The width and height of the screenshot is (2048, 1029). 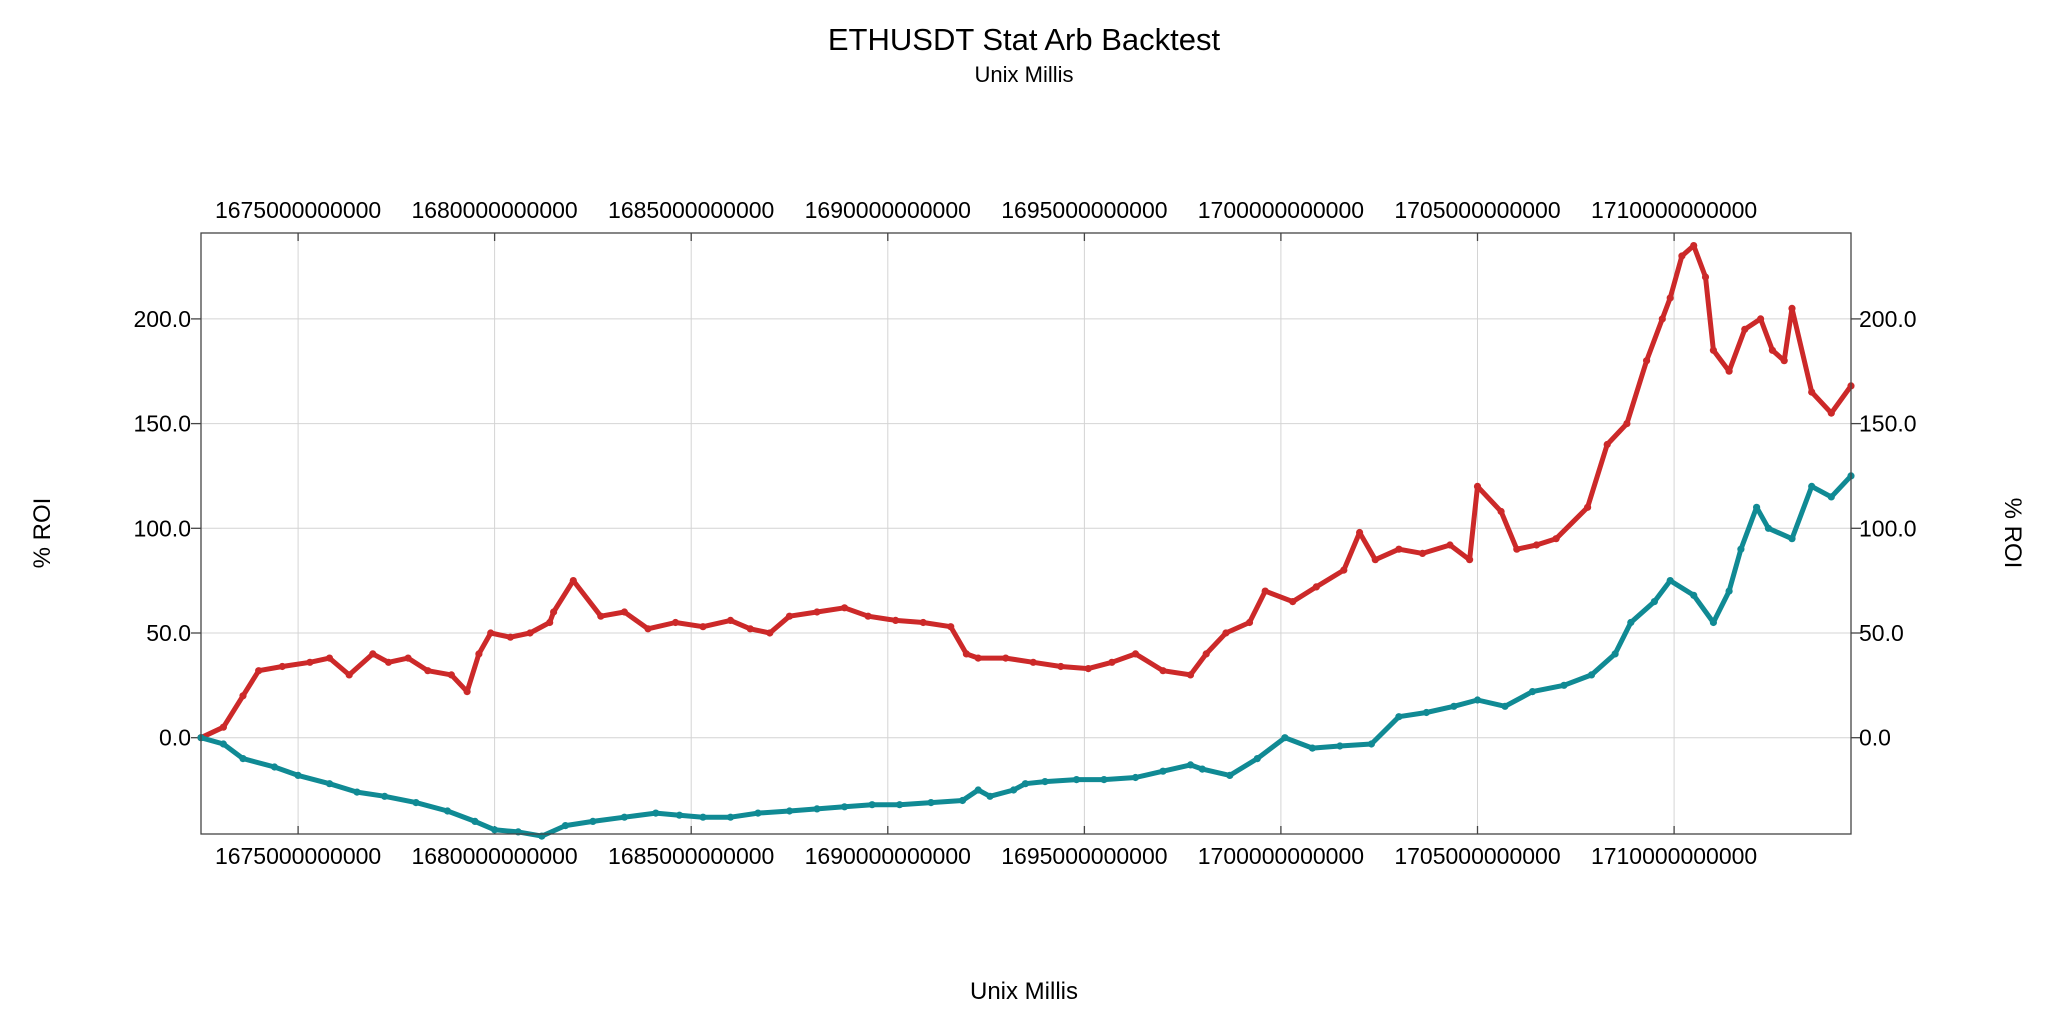 I want to click on y-tick-label-left: 150.0, so click(x=162, y=424).